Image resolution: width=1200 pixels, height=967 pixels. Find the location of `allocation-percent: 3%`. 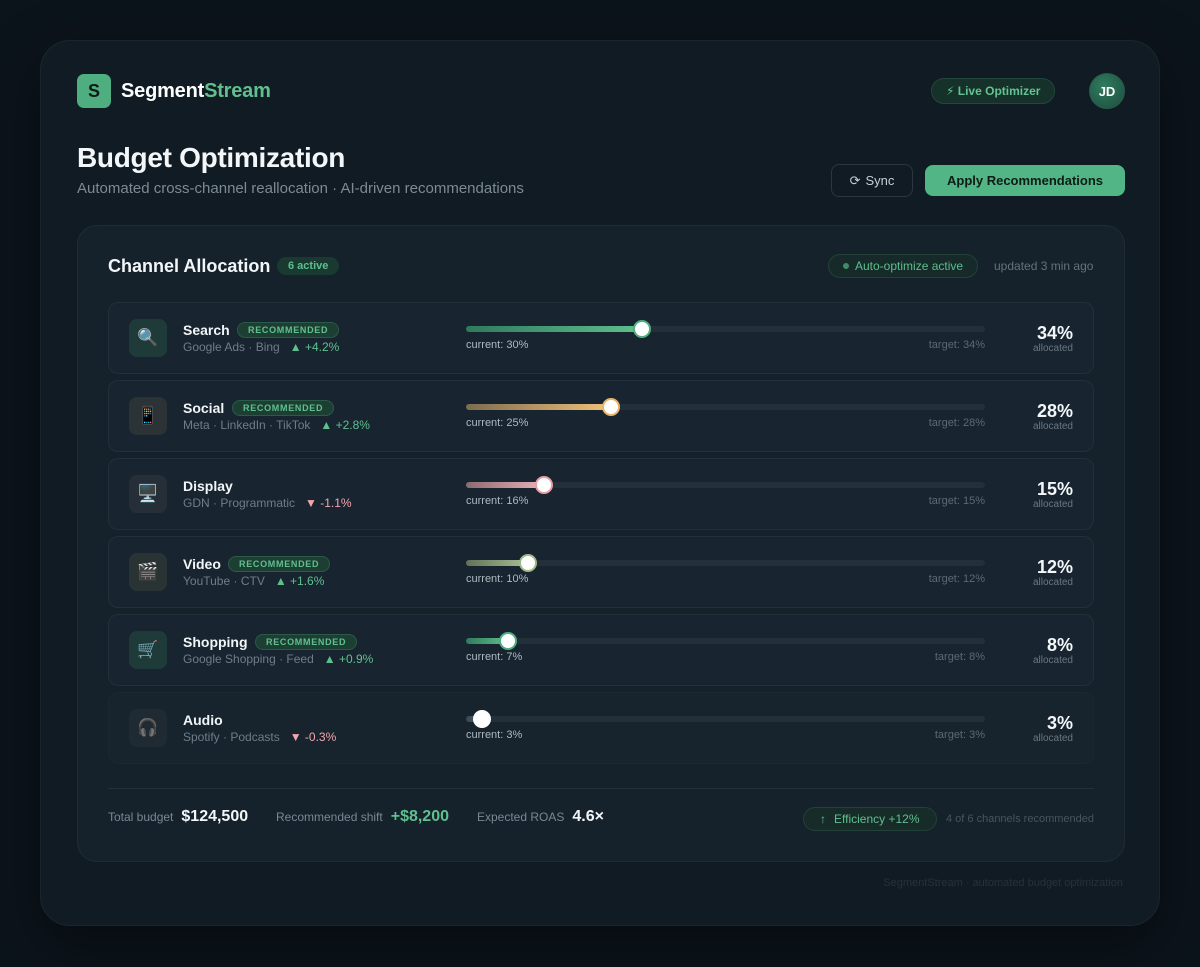

allocation-percent: 3% is located at coordinates (1059, 723).